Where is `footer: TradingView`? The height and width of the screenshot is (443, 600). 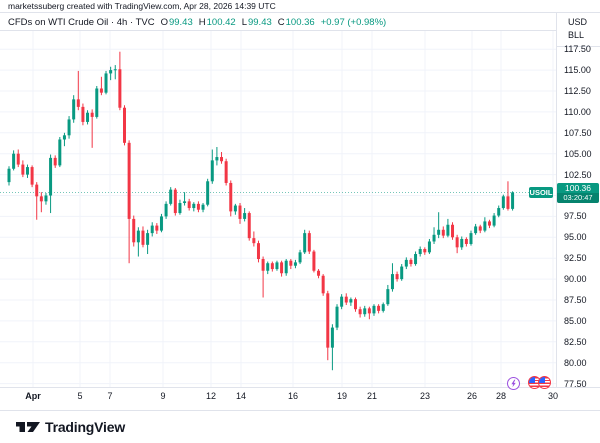 footer: TradingView is located at coordinates (300, 426).